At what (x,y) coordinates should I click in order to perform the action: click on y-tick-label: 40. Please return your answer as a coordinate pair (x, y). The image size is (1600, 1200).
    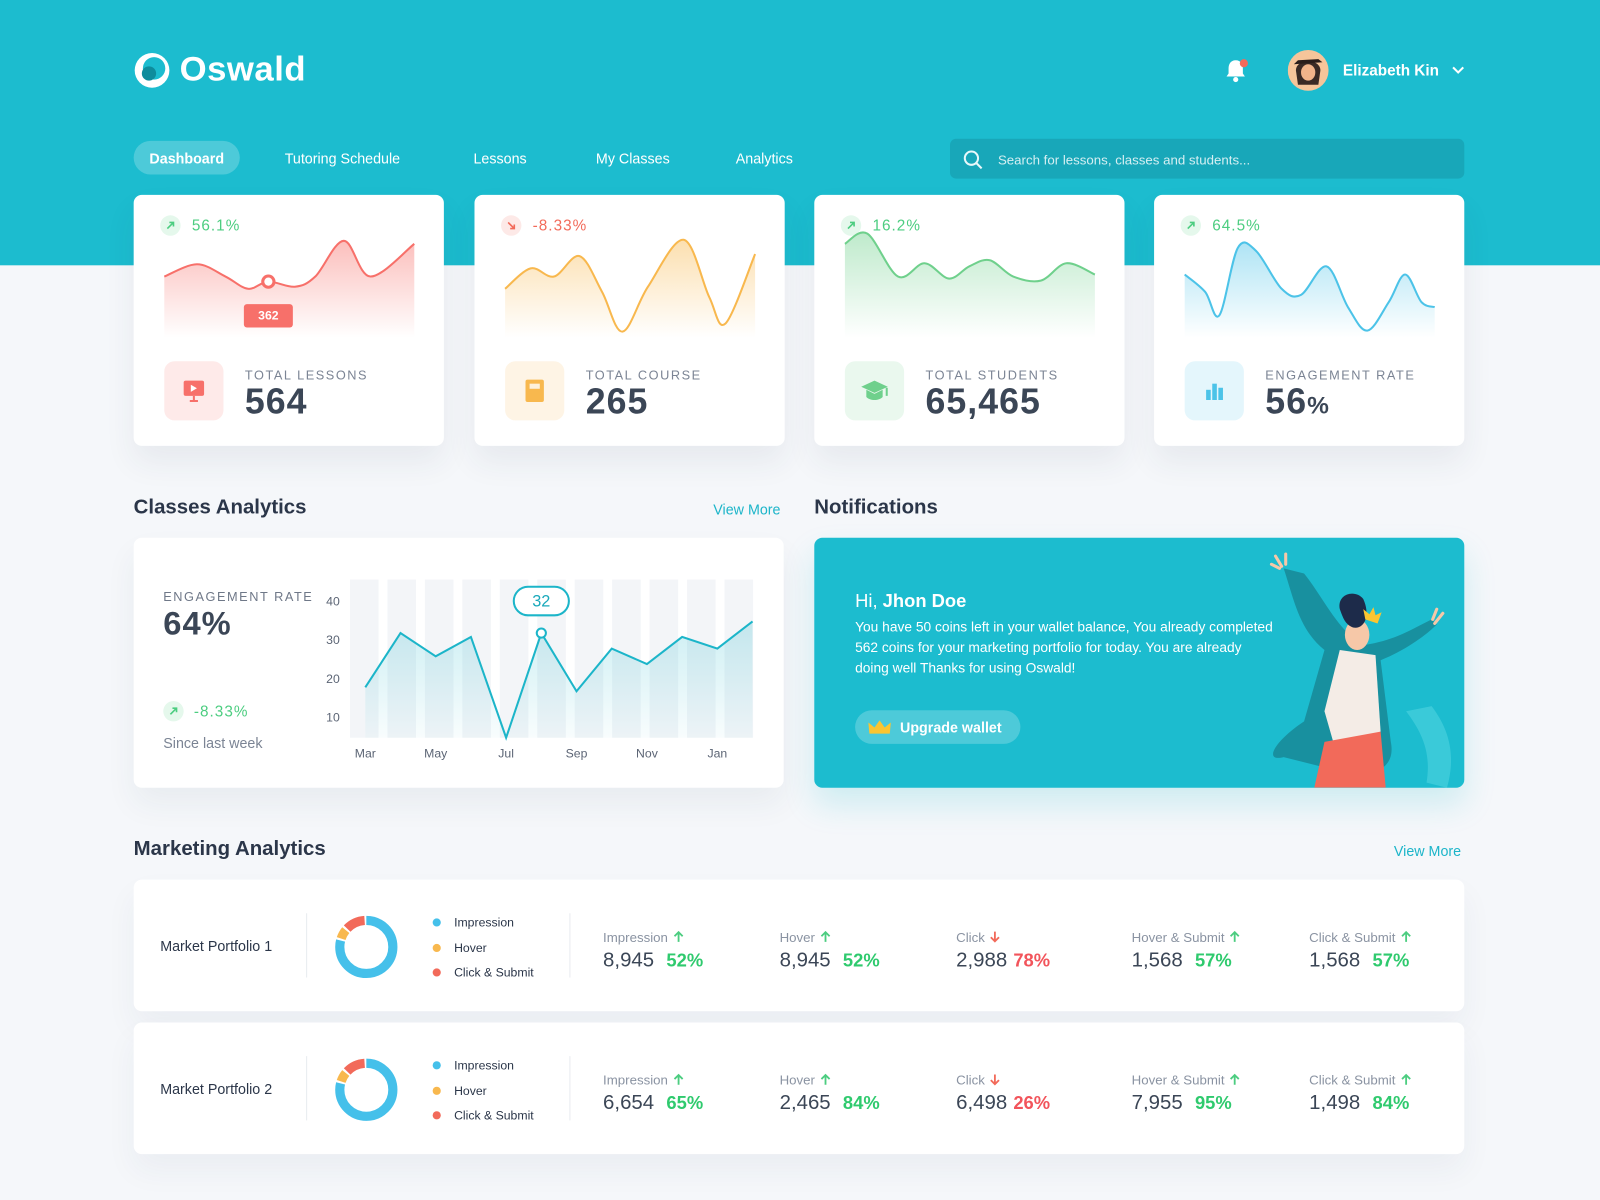
    Looking at the image, I should click on (333, 601).